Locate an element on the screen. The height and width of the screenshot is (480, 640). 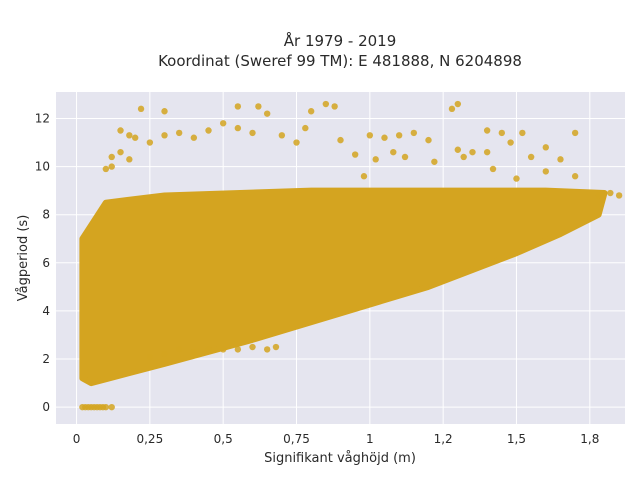
y-tick-label-2: 4 is located at coordinates (46, 311).